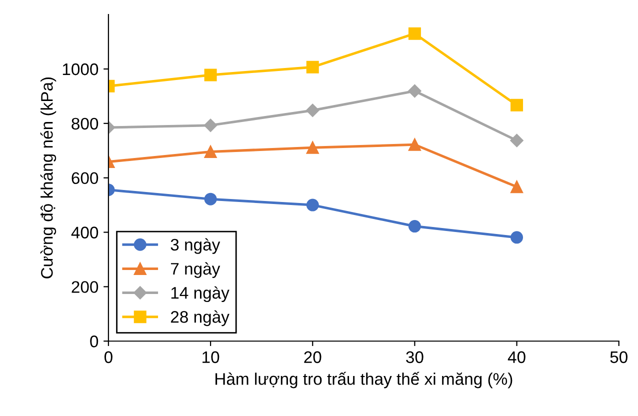 The image size is (638, 416). Describe the element at coordinates (517, 357) in the screenshot. I see `x-tick-label: 40` at that location.